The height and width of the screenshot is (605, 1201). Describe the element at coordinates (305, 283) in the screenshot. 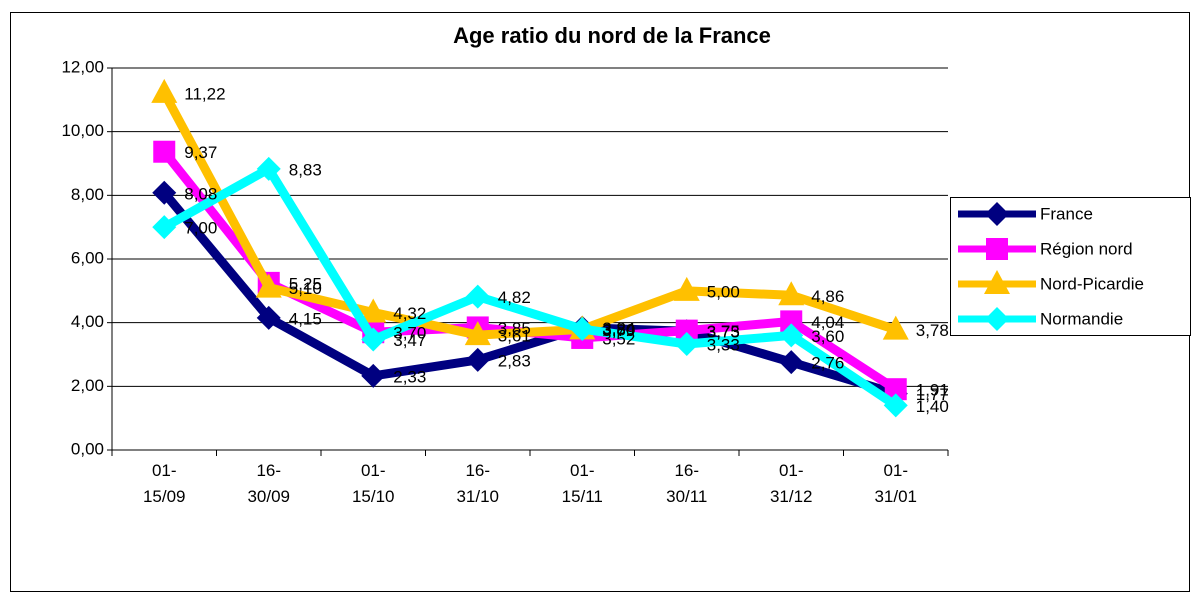

I see `data-label: 5,25` at that location.